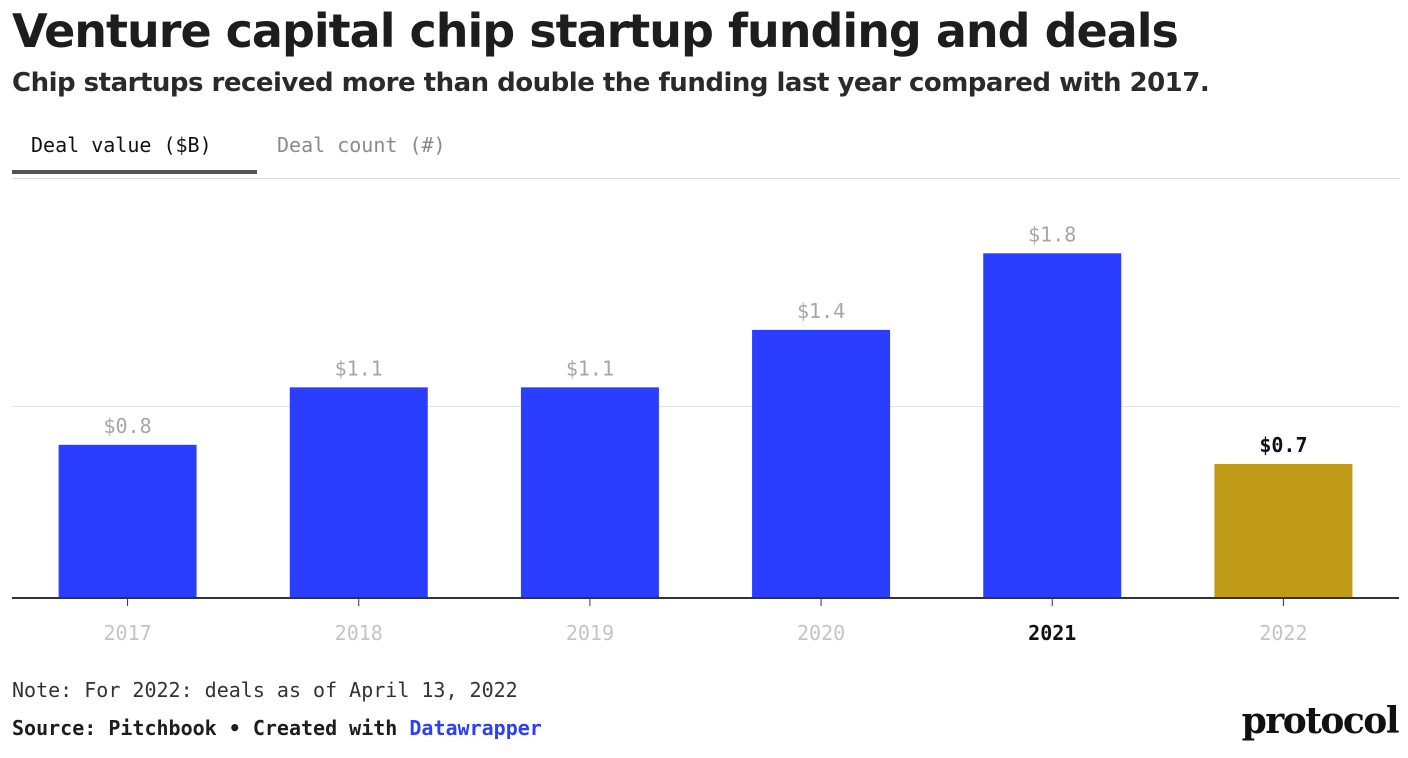 The width and height of the screenshot is (1408, 758). I want to click on value-label-2017: $0.8, so click(127, 426).